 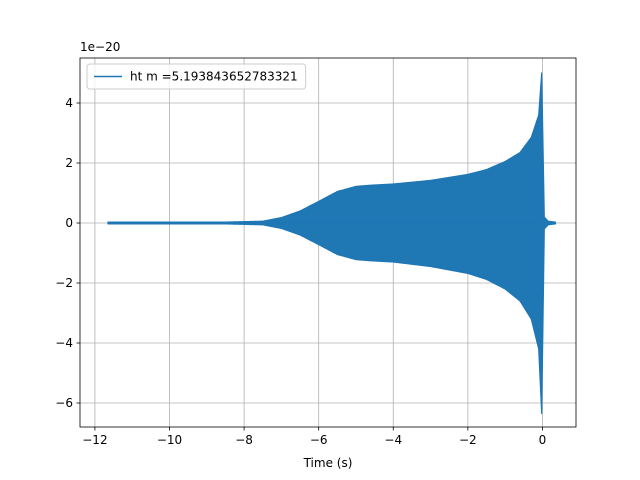 I want to click on x-tick-label: −2, so click(x=468, y=440).